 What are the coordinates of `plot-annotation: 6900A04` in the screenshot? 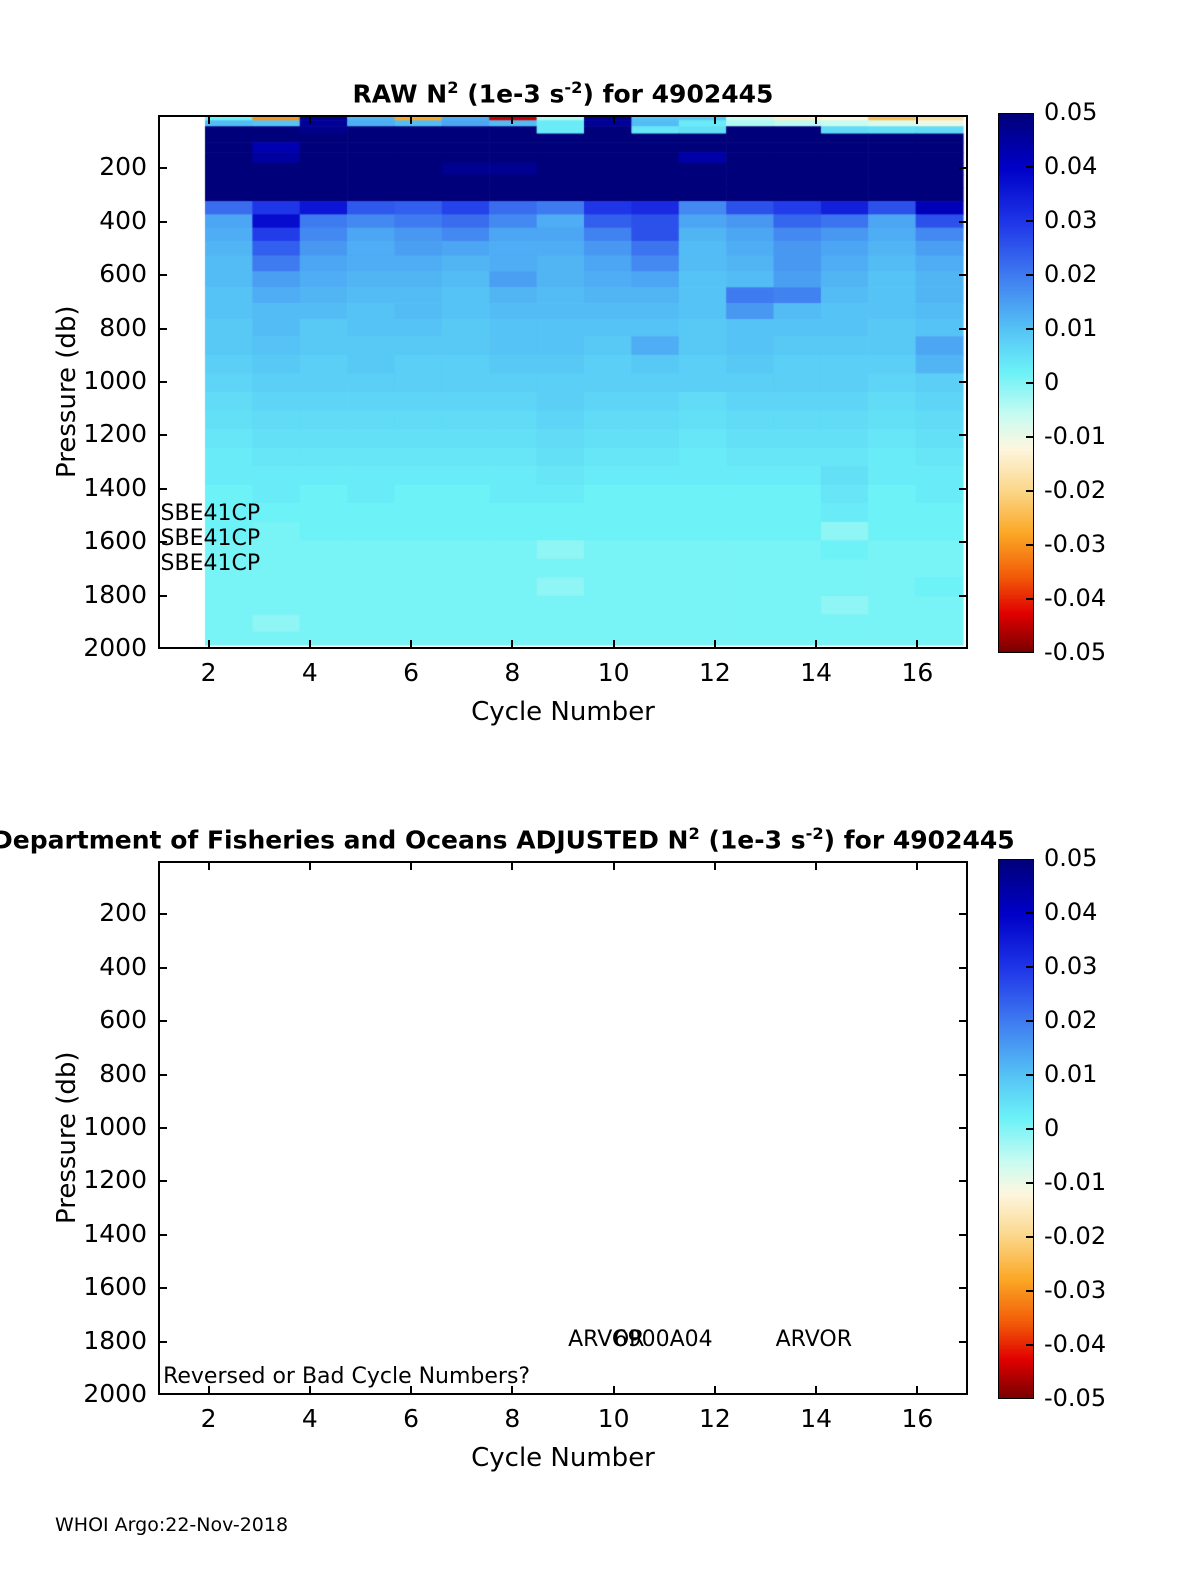 It's located at (663, 1339).